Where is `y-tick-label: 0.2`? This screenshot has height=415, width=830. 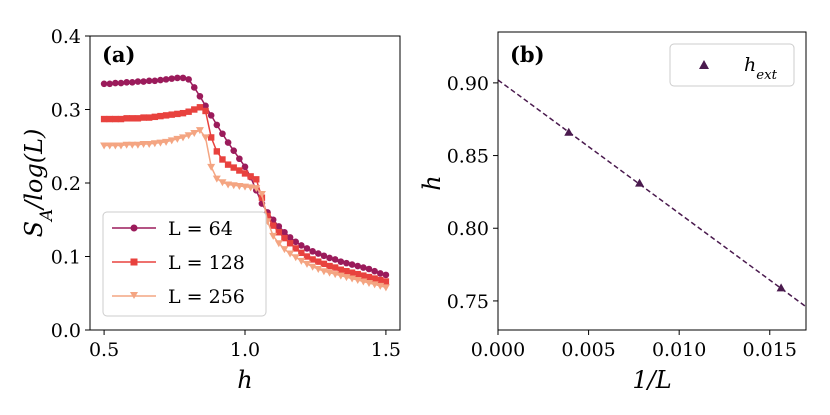
y-tick-label: 0.2 is located at coordinates (66, 184).